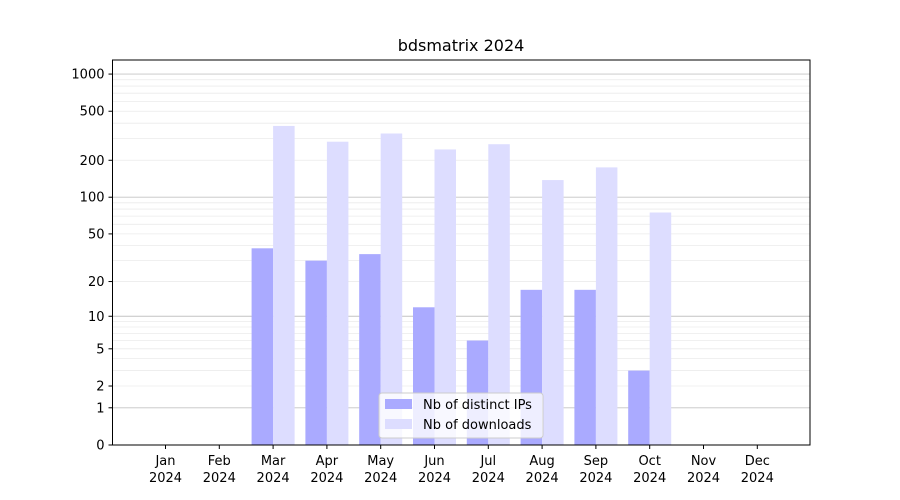  What do you see at coordinates (541, 461) in the screenshot?
I see `x-tick-label-month: Aug` at bounding box center [541, 461].